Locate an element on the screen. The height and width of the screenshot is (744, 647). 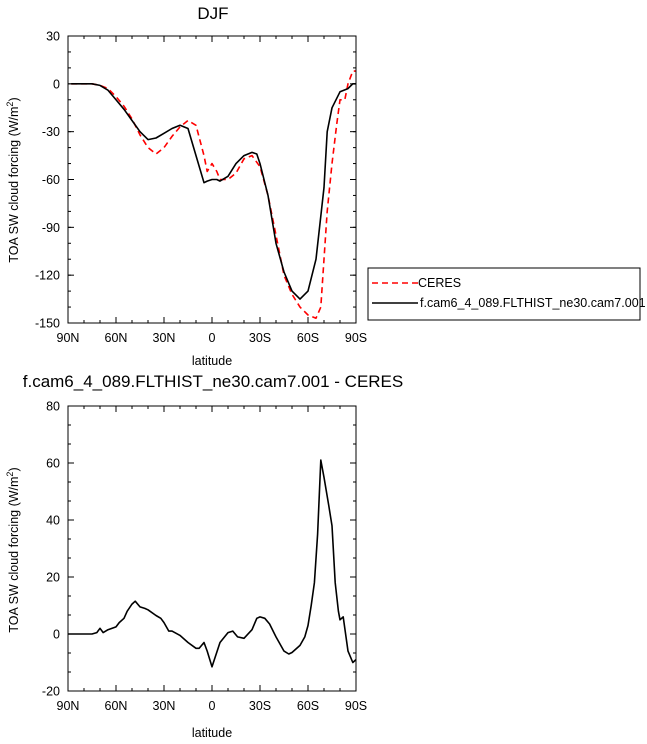
bottom-y-tick-label: -20 is located at coordinates (51, 692).